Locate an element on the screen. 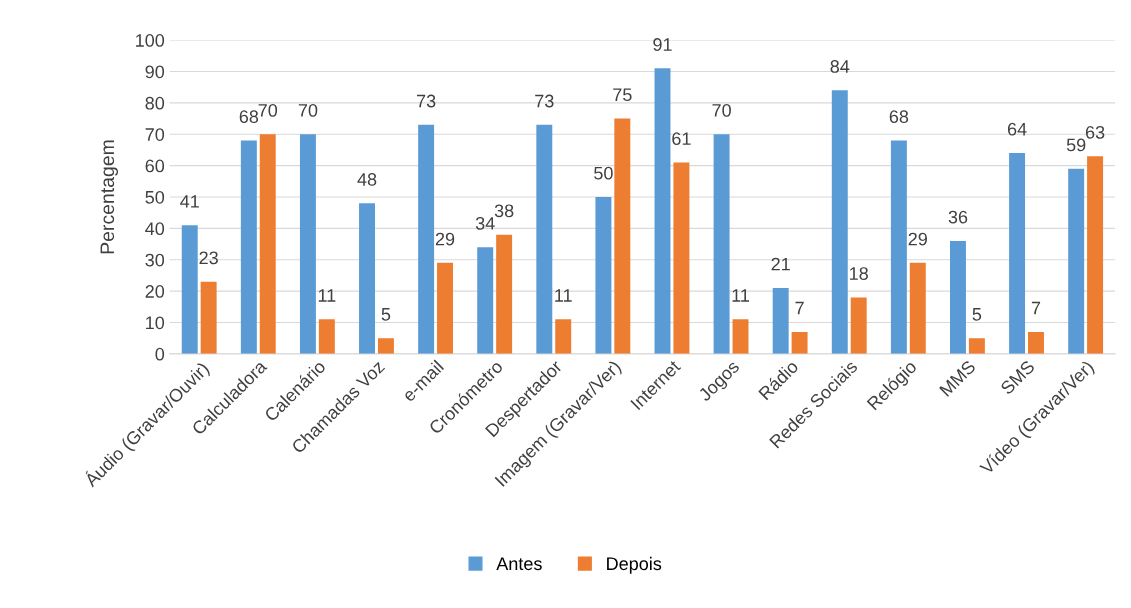 The image size is (1131, 608). data-label: 91 is located at coordinates (662, 44).